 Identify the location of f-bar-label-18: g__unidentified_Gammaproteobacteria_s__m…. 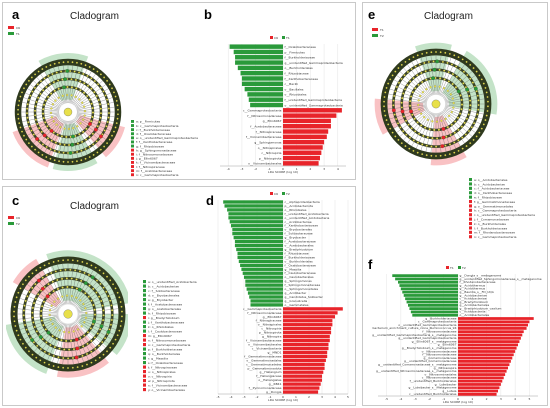
(414, 335).